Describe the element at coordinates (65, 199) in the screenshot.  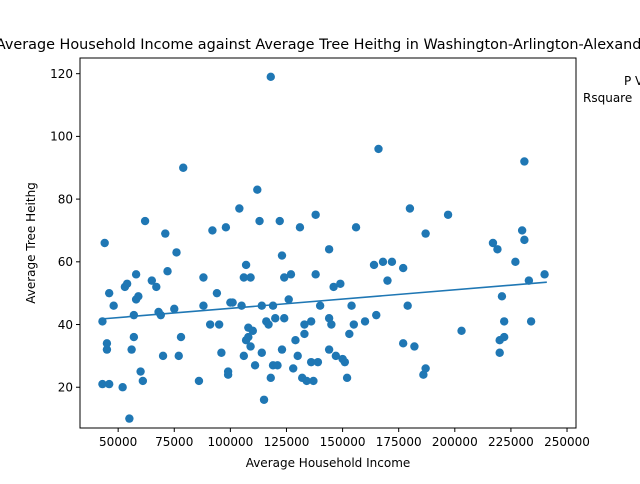
I see `y-tick-label-3: 80` at that location.